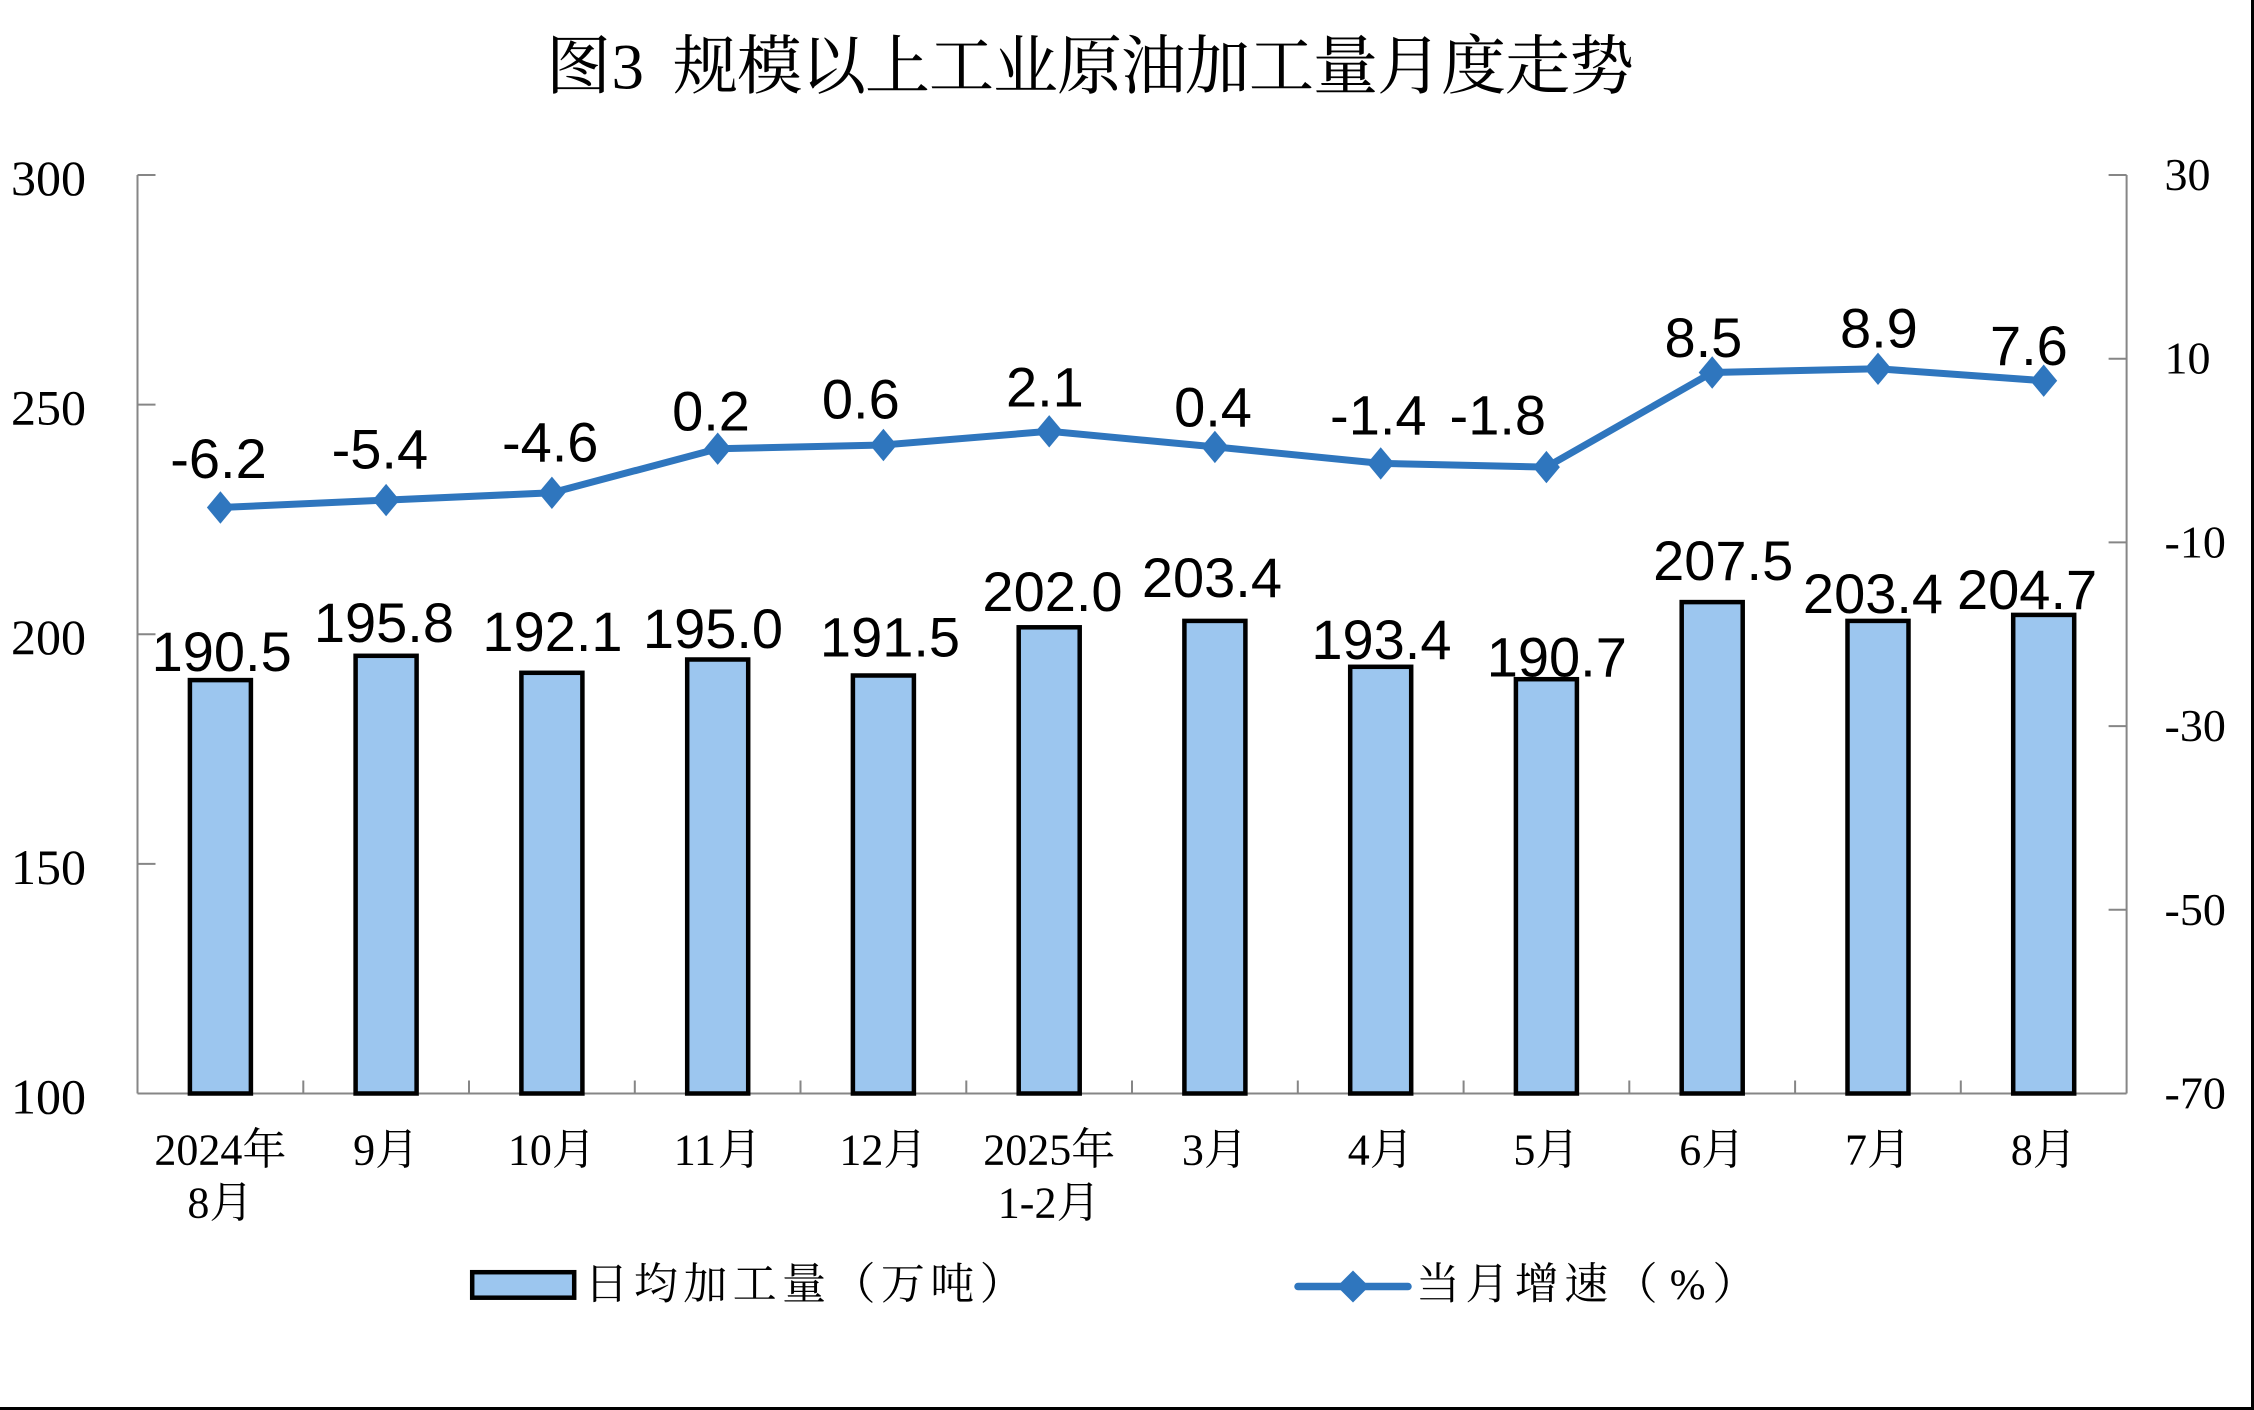 This screenshot has width=2254, height=1410. I want to click on svg-text: -1.4, so click(1378, 414).